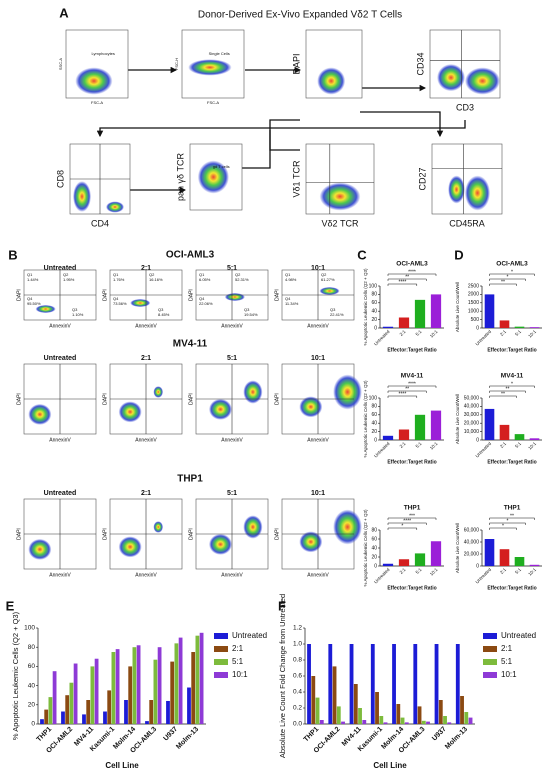 Image resolution: width=550 pixels, height=771 pixels. Describe the element at coordinates (512, 264) in the screenshot. I see `chart-title: OCI-AML3` at that location.